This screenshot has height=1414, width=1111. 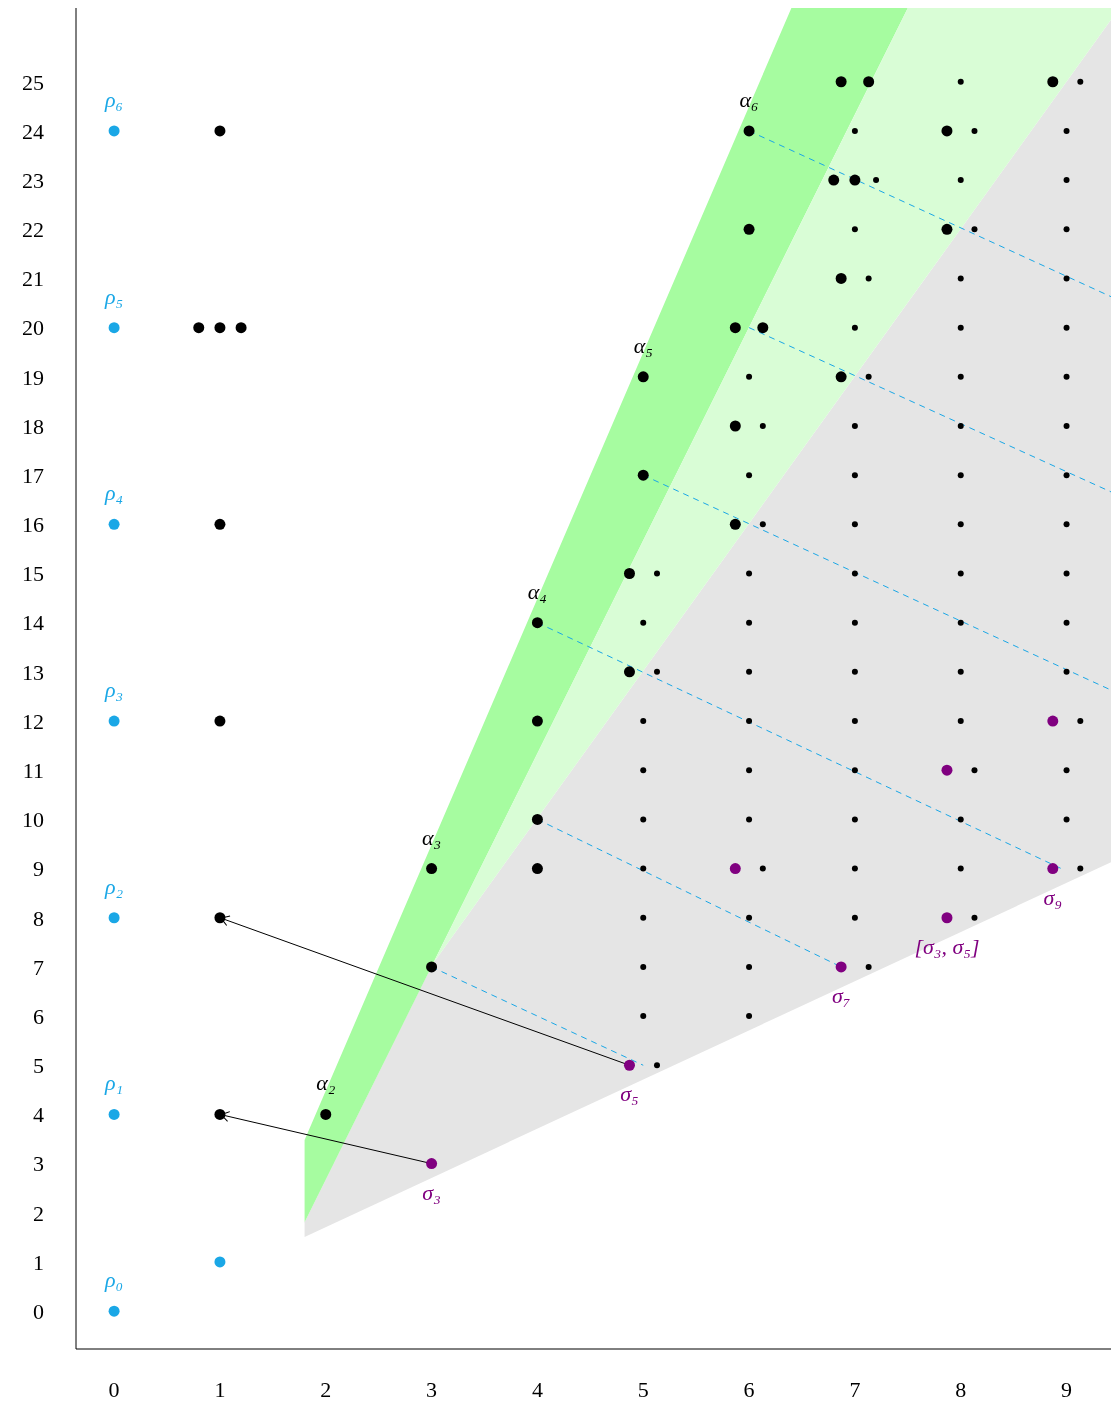 What do you see at coordinates (33, 377) in the screenshot?
I see `y-tick-label: 19` at bounding box center [33, 377].